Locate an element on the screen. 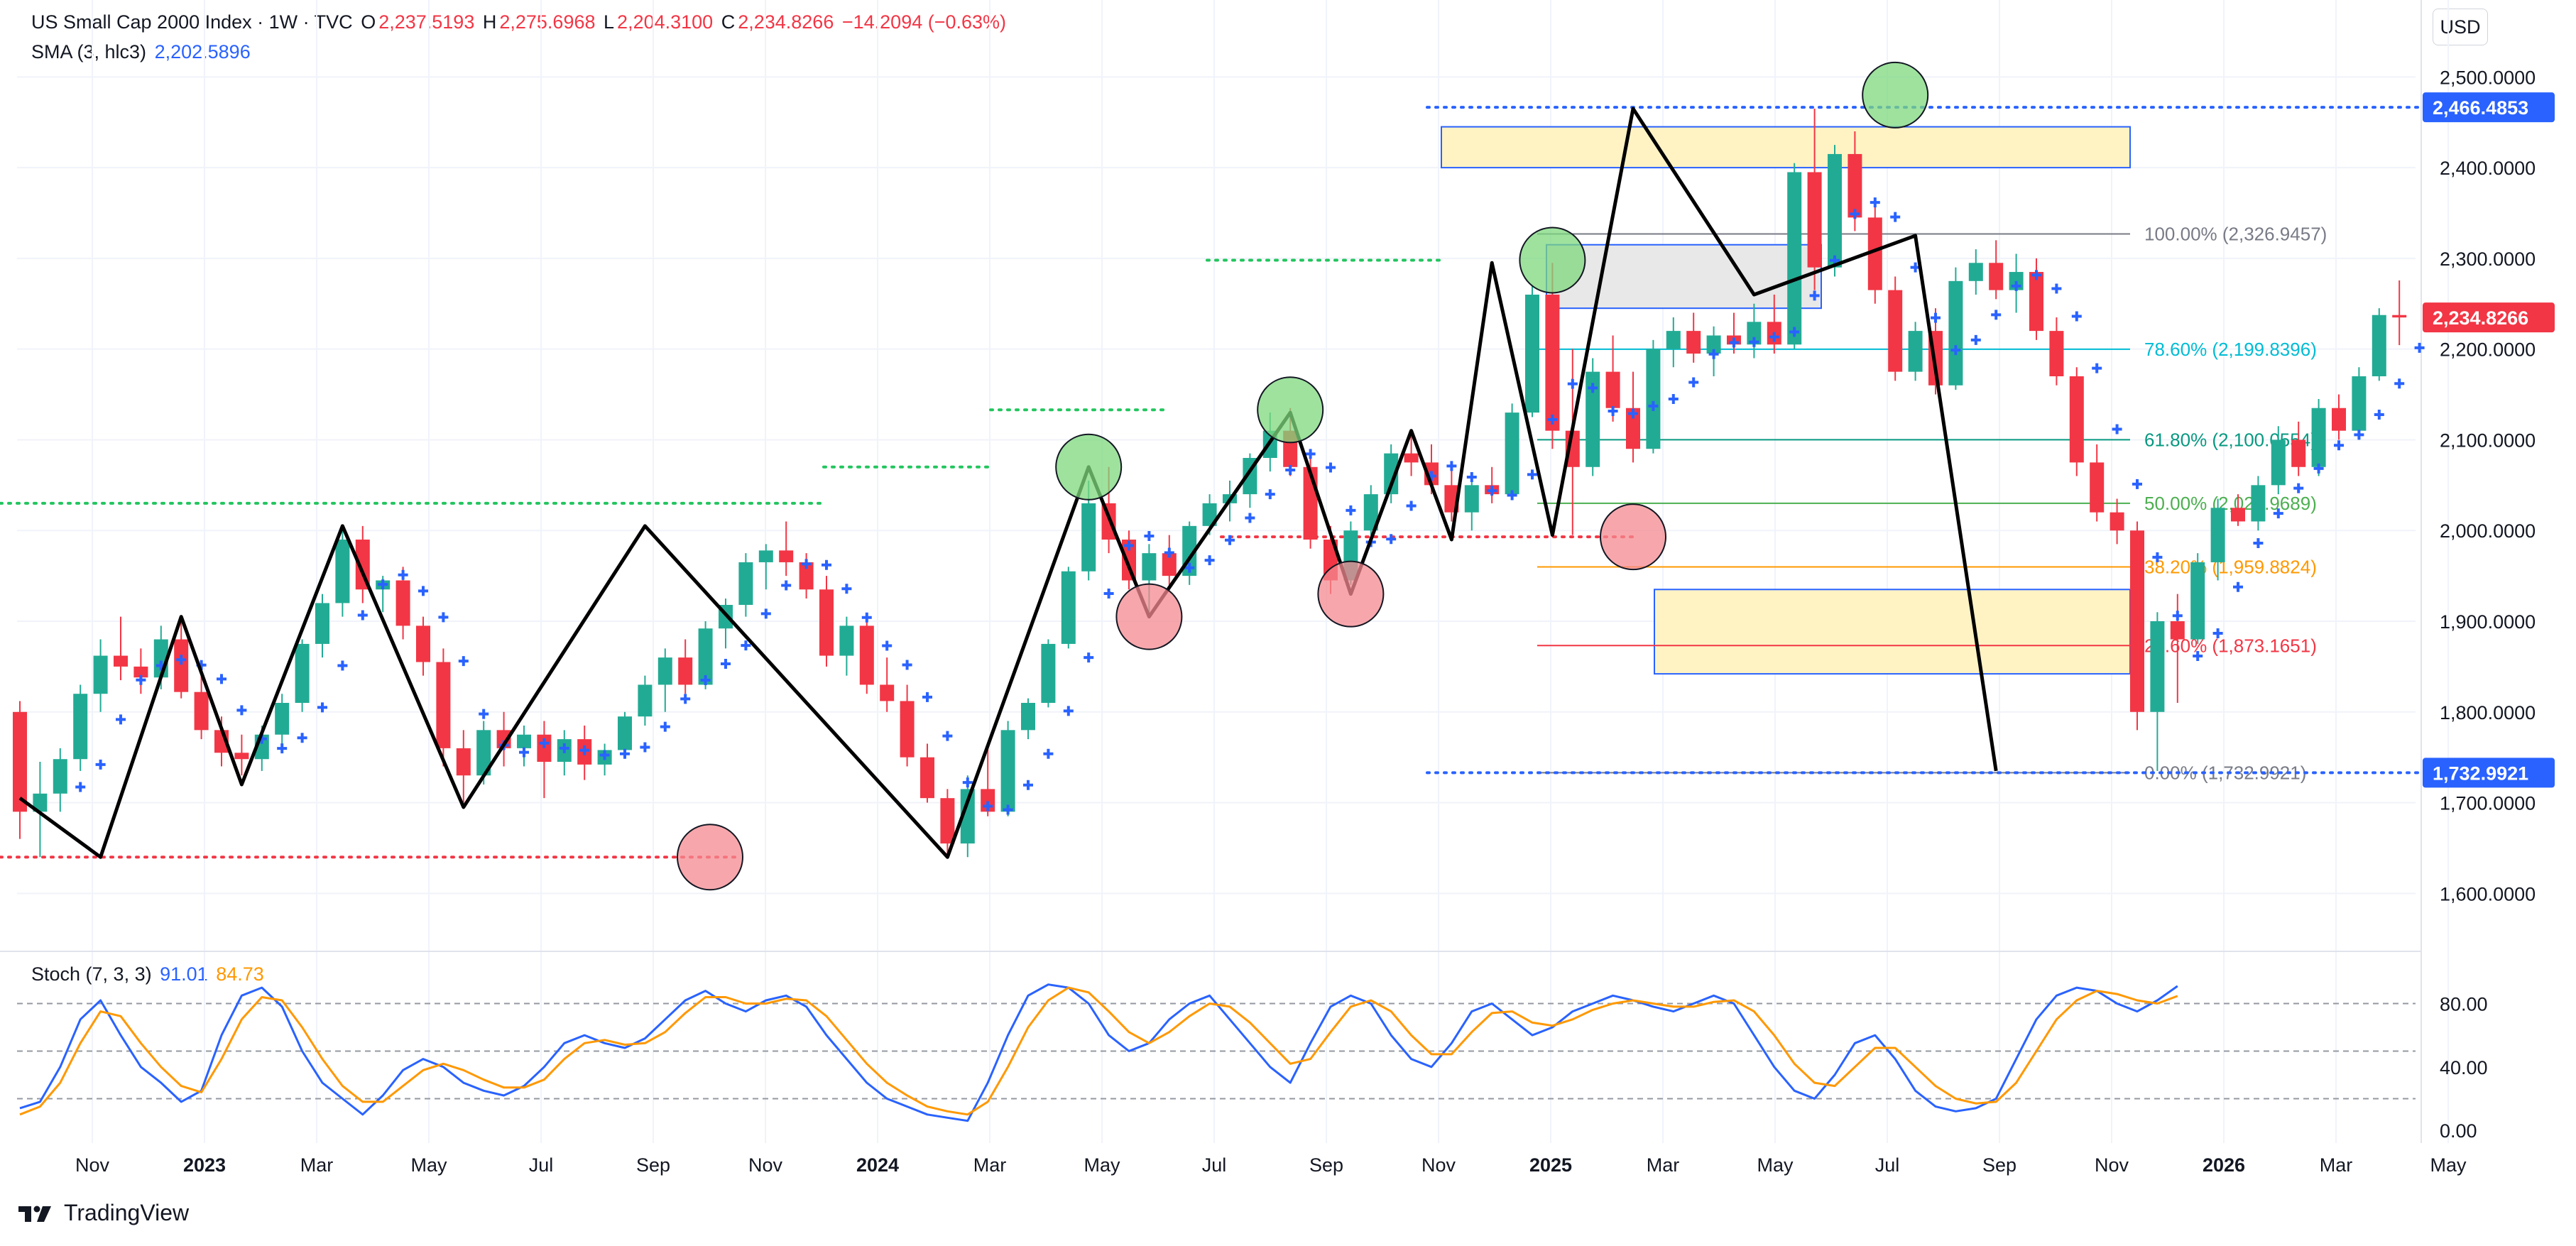  close-value: 2,234.8266 is located at coordinates (786, 22).